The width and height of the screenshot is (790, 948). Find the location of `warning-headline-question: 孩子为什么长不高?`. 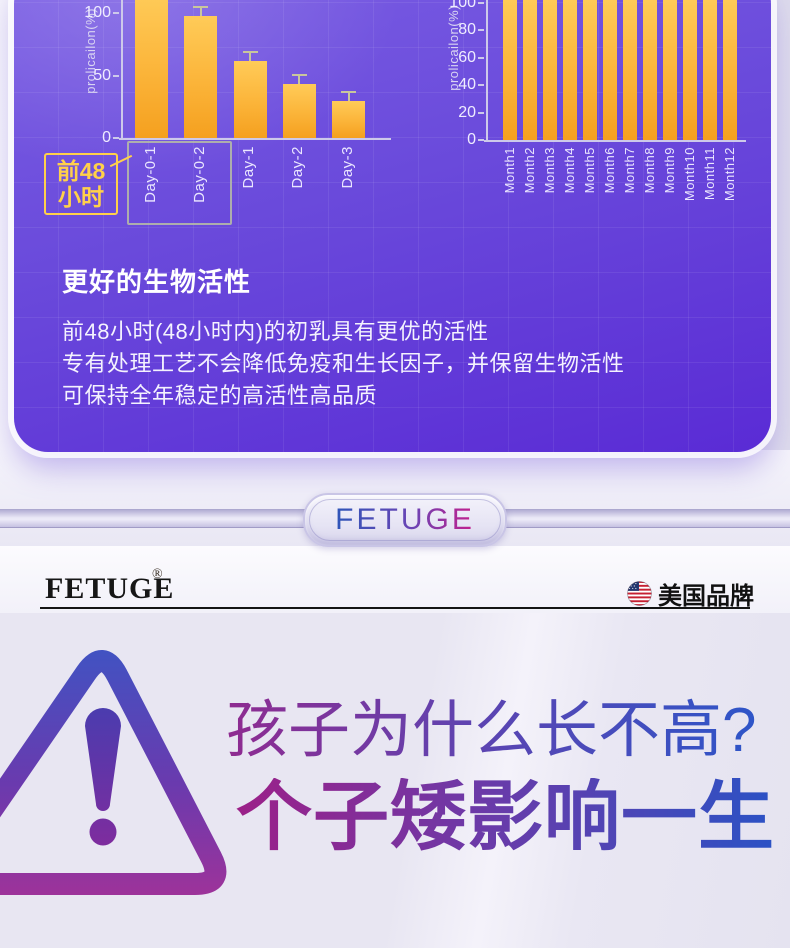

warning-headline-question: 孩子为什么长不高? is located at coordinates (491, 730).